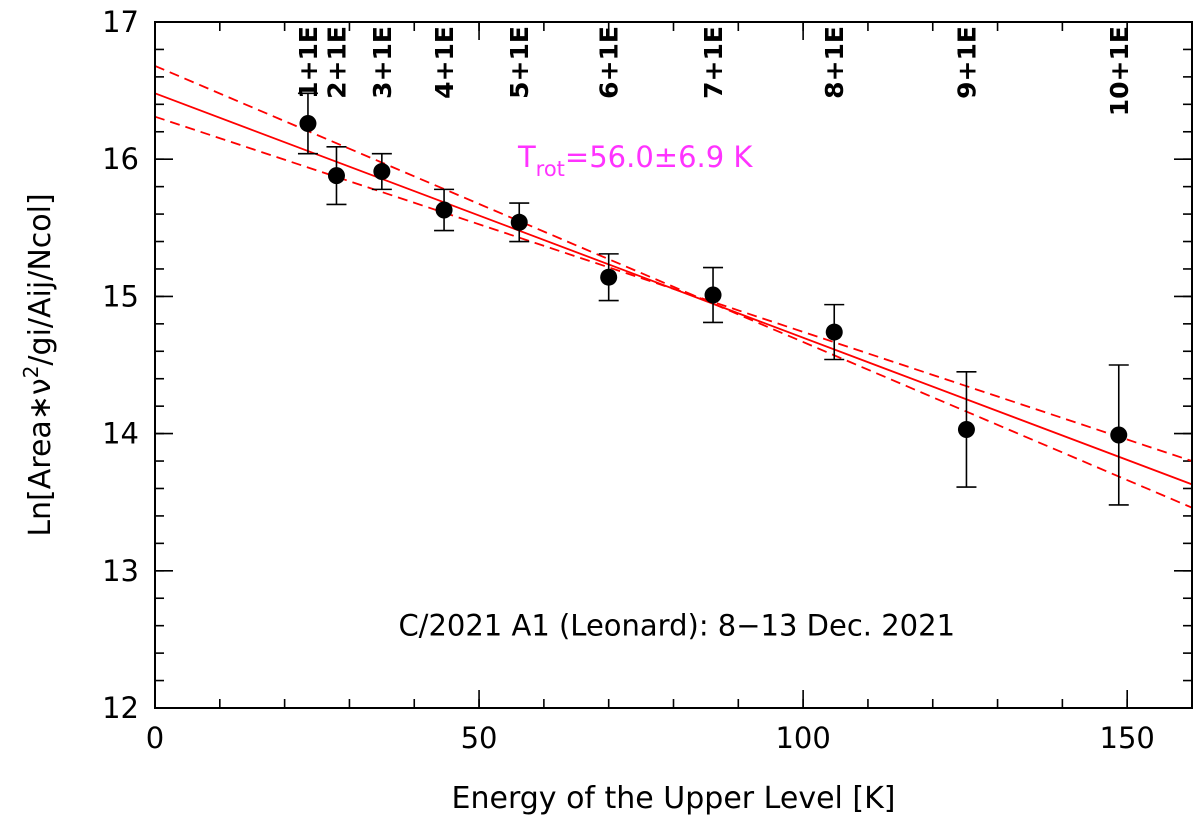 Image resolution: width=1200 pixels, height=823 pixels. I want to click on transition-label: 8+1E, so click(834, 62).